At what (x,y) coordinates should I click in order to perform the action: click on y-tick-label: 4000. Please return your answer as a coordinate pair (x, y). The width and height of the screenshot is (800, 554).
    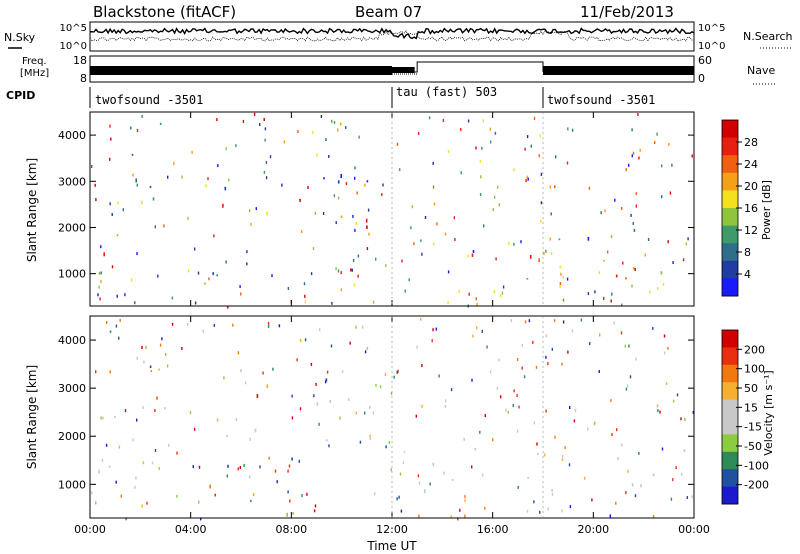
    Looking at the image, I should click on (72, 135).